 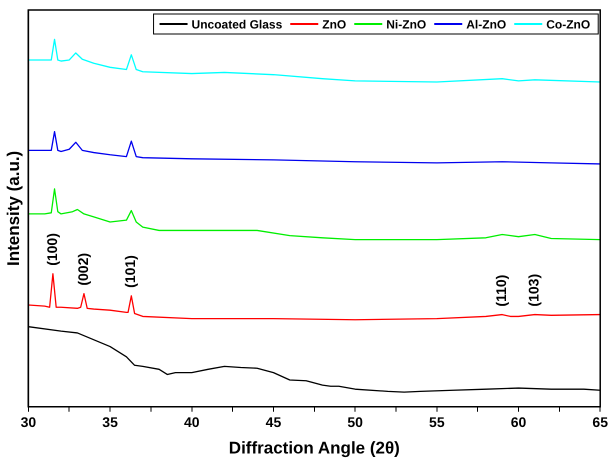 I want to click on x-tick-label: 60, so click(x=518, y=422).